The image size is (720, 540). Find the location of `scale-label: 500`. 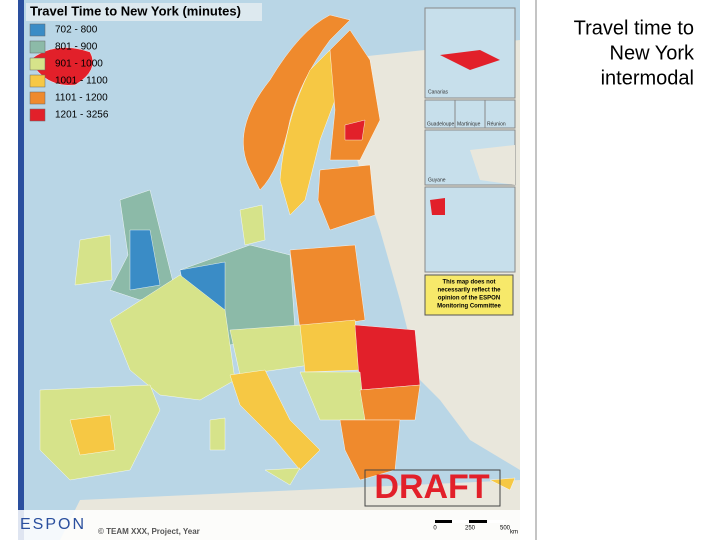

scale-label: 500 is located at coordinates (505, 529).